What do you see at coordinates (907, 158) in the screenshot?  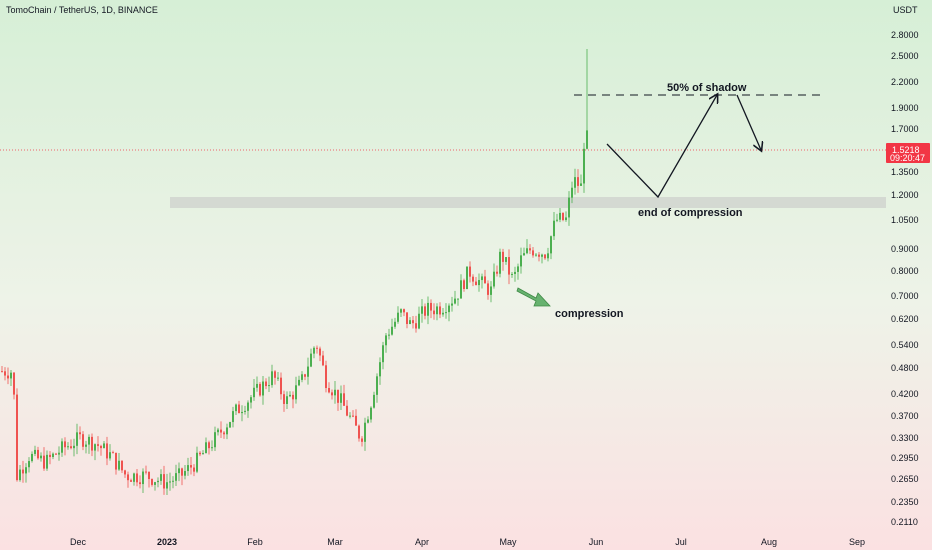 I see `countdown-value: 09:20:47` at bounding box center [907, 158].